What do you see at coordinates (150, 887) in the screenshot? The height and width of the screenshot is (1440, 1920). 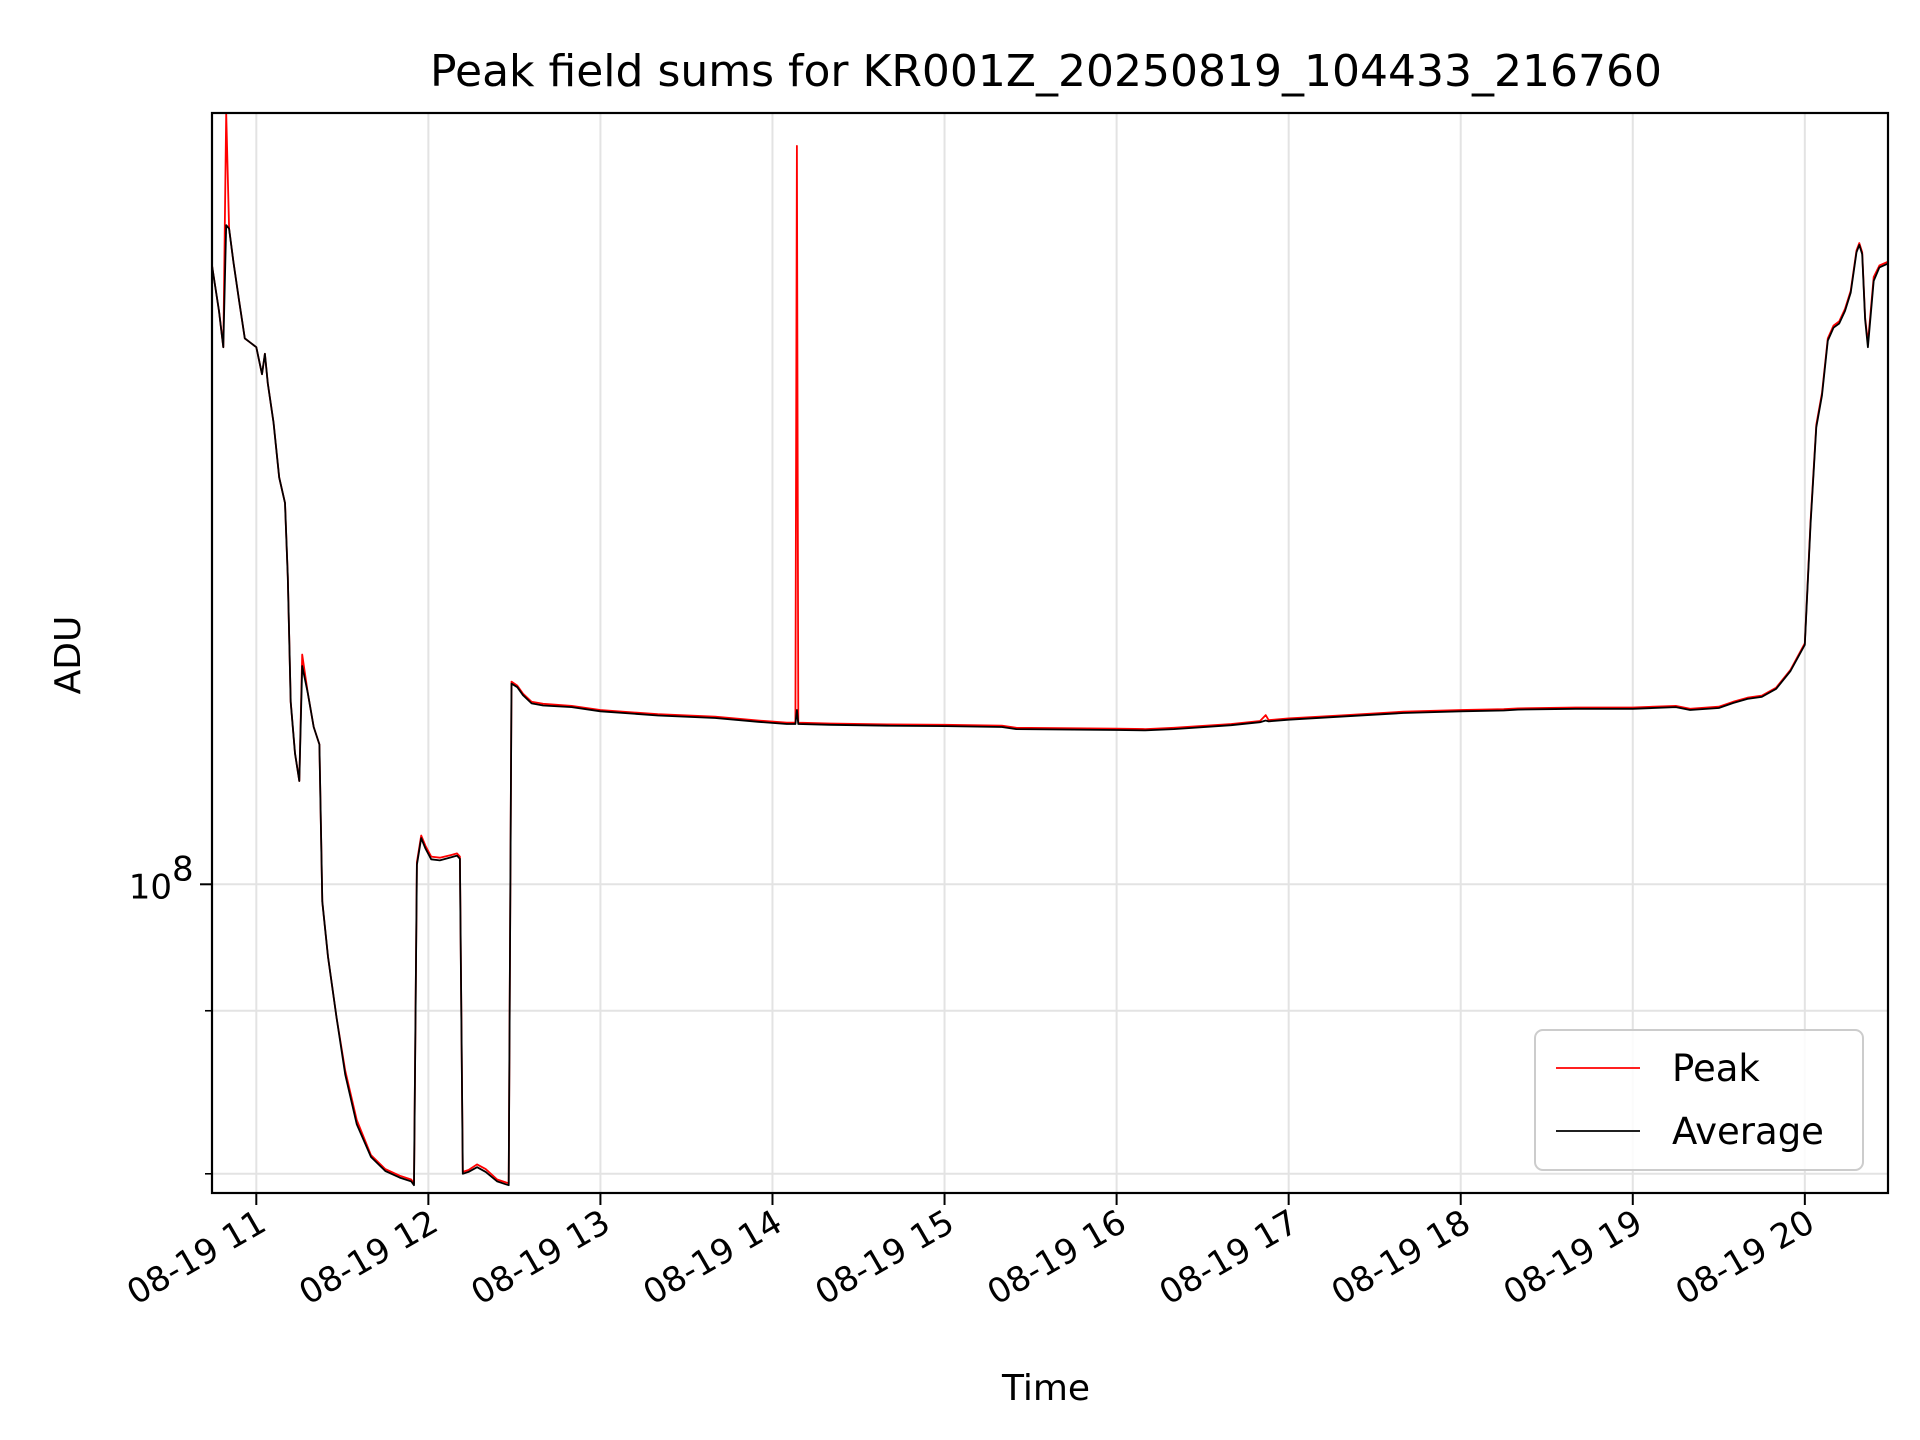 I see `y-tick-label-0: 10` at bounding box center [150, 887].